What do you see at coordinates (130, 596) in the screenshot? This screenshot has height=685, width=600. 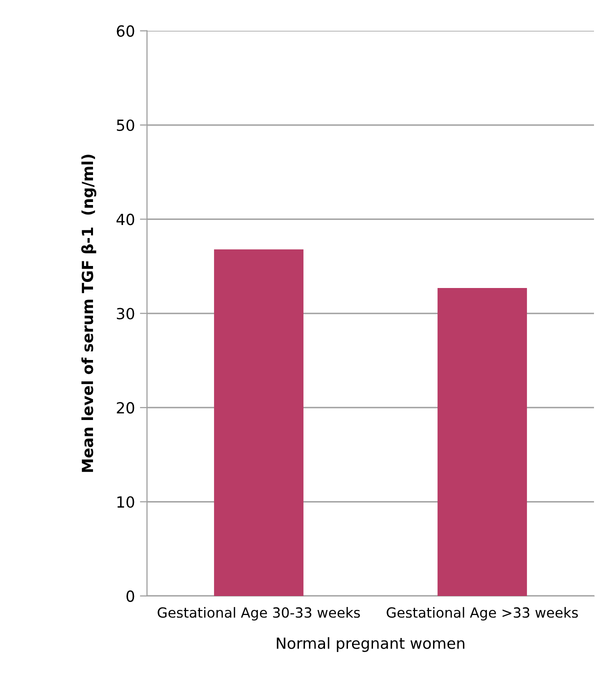 I see `y-tick-label: 0` at bounding box center [130, 596].